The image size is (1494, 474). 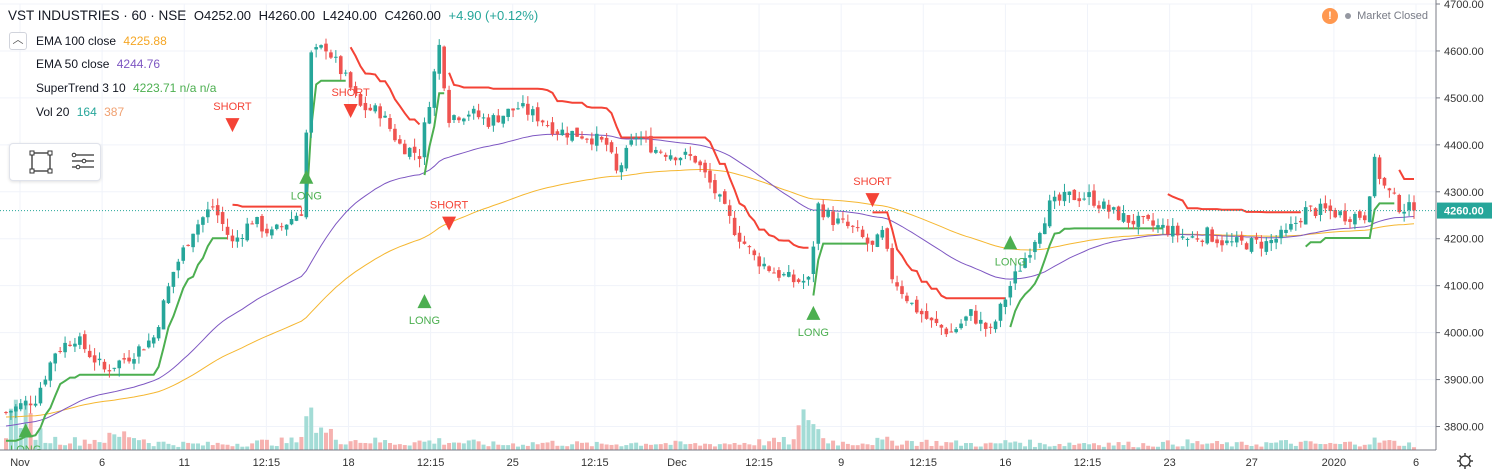 I want to click on time-tick-label: 6, so click(x=1416, y=463).